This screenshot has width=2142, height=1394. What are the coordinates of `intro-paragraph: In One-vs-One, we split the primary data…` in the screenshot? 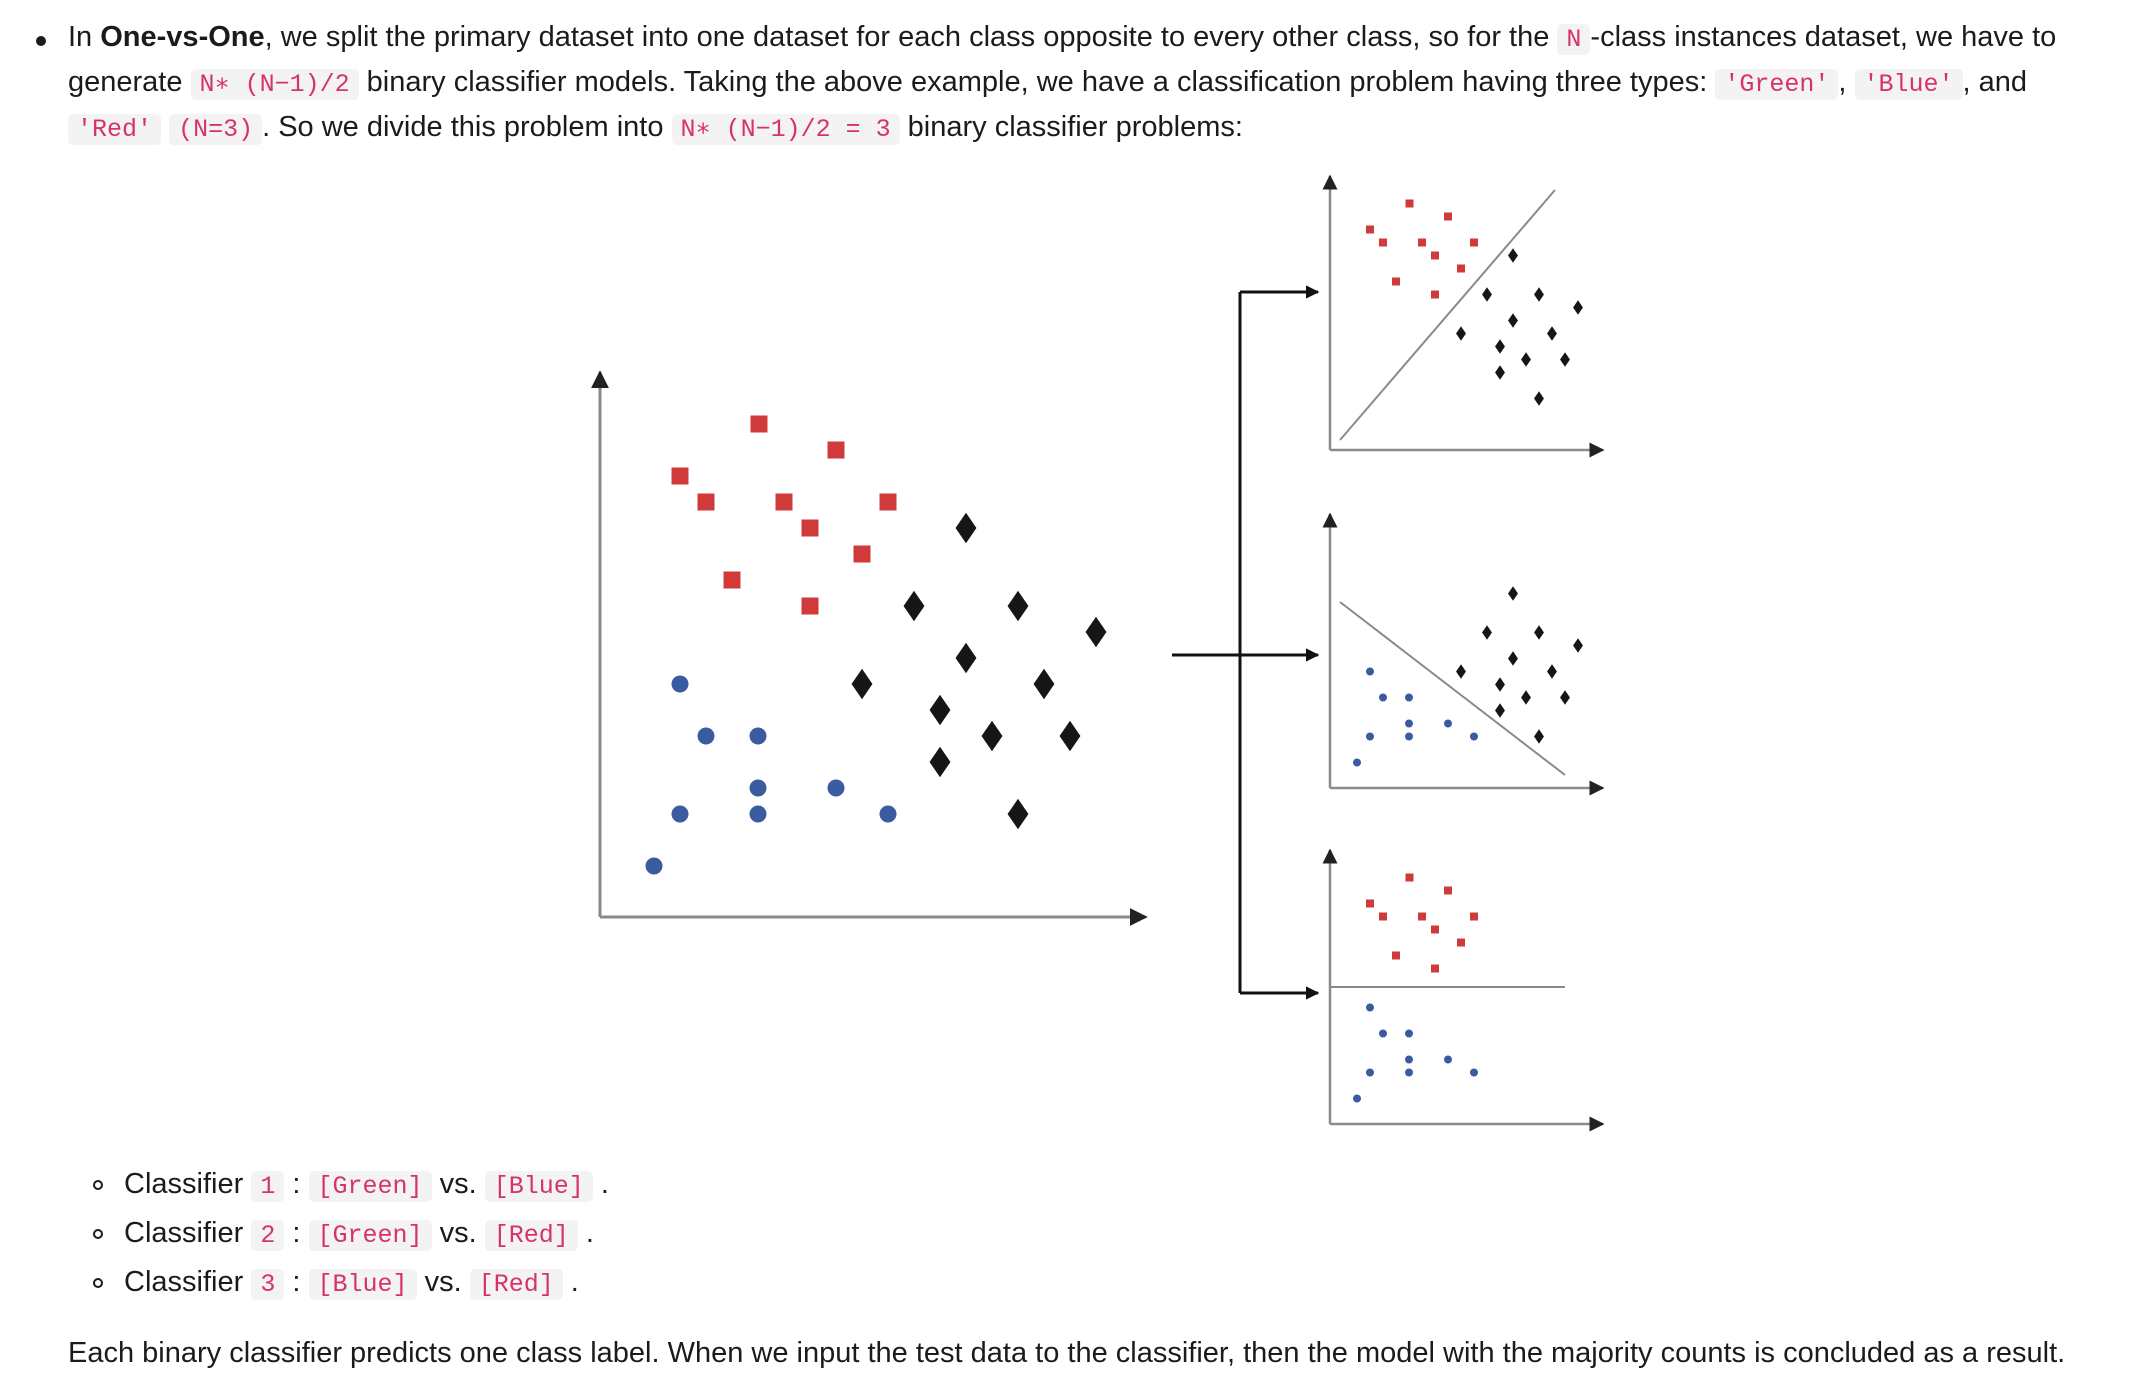 It's located at (1062, 83).